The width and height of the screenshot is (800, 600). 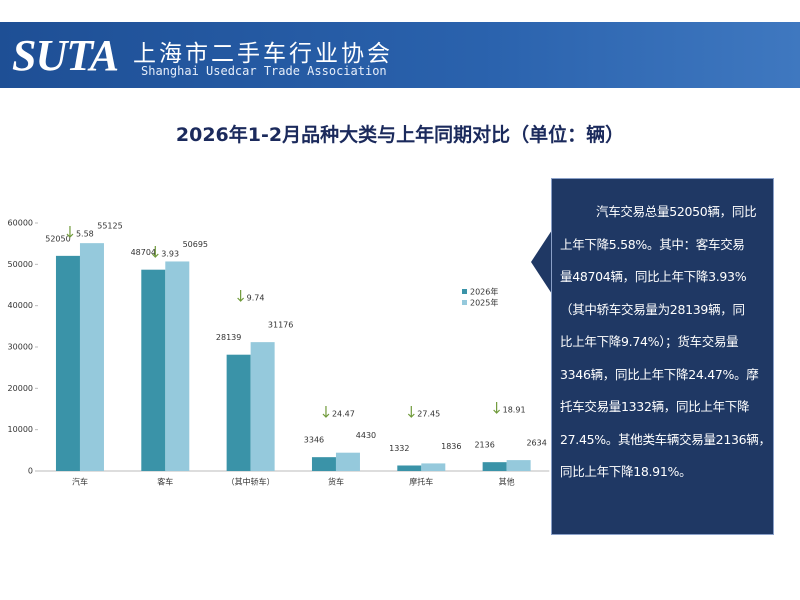 I want to click on summary-line: （其中轿车交易量为28139辆，同, so click(x=652, y=309).